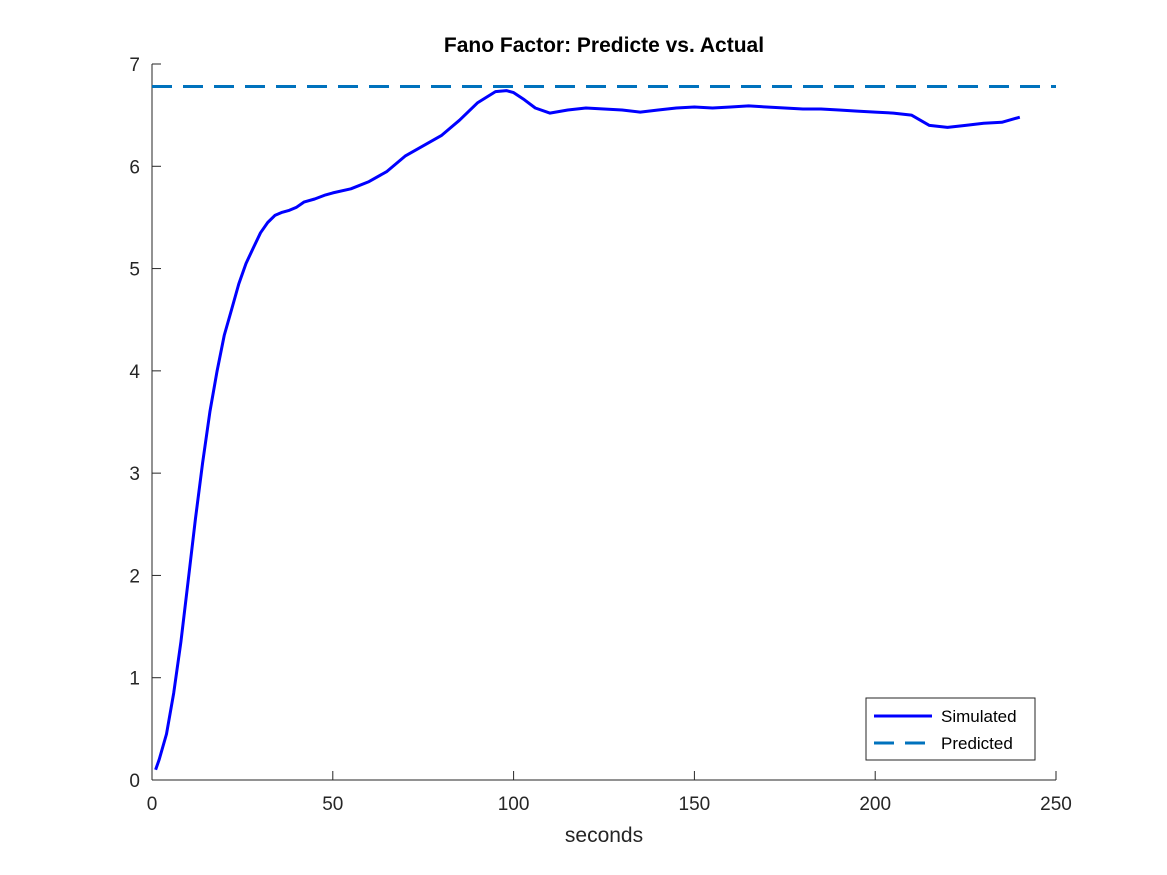 The image size is (1167, 875). What do you see at coordinates (514, 804) in the screenshot?
I see `x-tick-label: 100` at bounding box center [514, 804].